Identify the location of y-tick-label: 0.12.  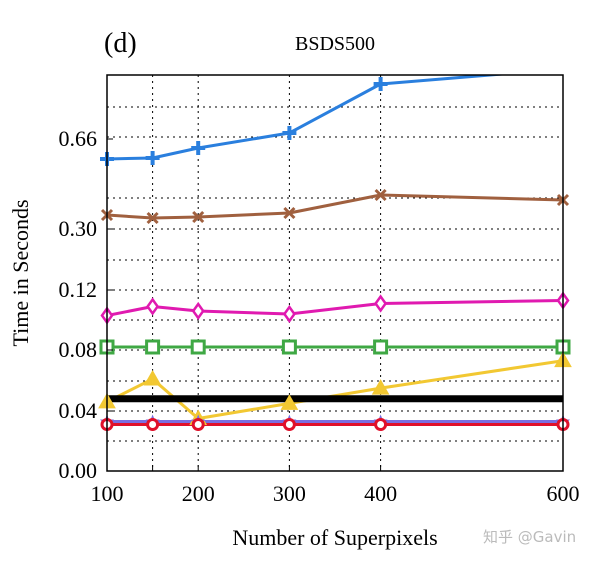
(78, 289).